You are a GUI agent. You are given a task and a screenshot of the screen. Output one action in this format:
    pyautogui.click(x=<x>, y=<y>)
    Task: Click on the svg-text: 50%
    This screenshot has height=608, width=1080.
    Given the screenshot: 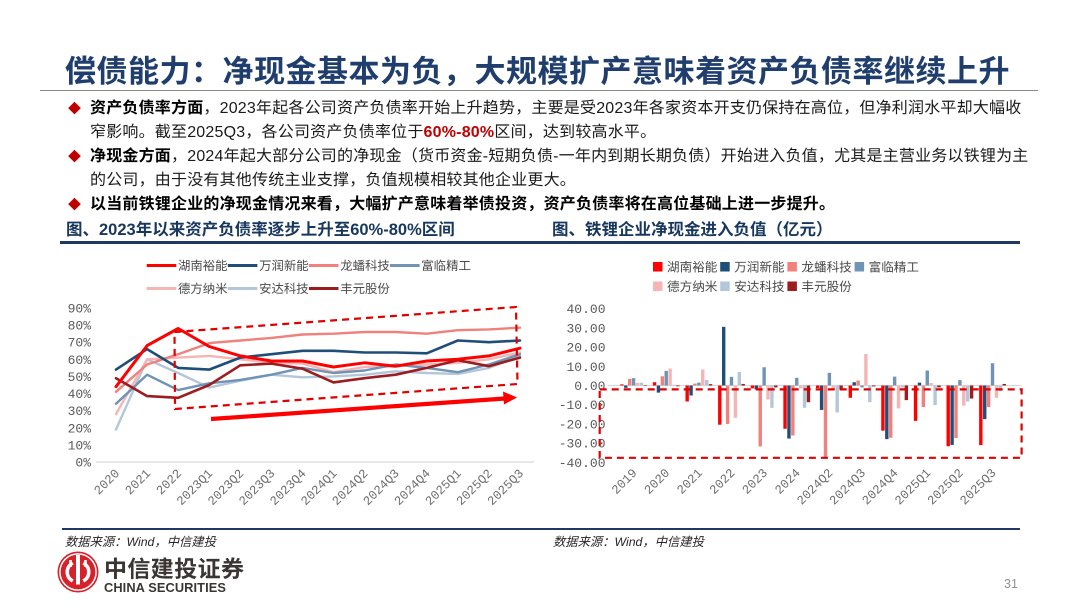 What is the action you would take?
    pyautogui.click(x=80, y=377)
    